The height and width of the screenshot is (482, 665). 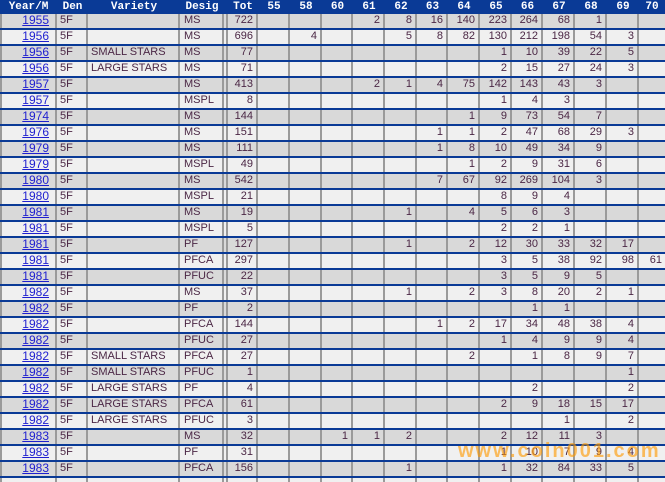 What do you see at coordinates (591, 197) in the screenshot?
I see `grade-68-cell` at bounding box center [591, 197].